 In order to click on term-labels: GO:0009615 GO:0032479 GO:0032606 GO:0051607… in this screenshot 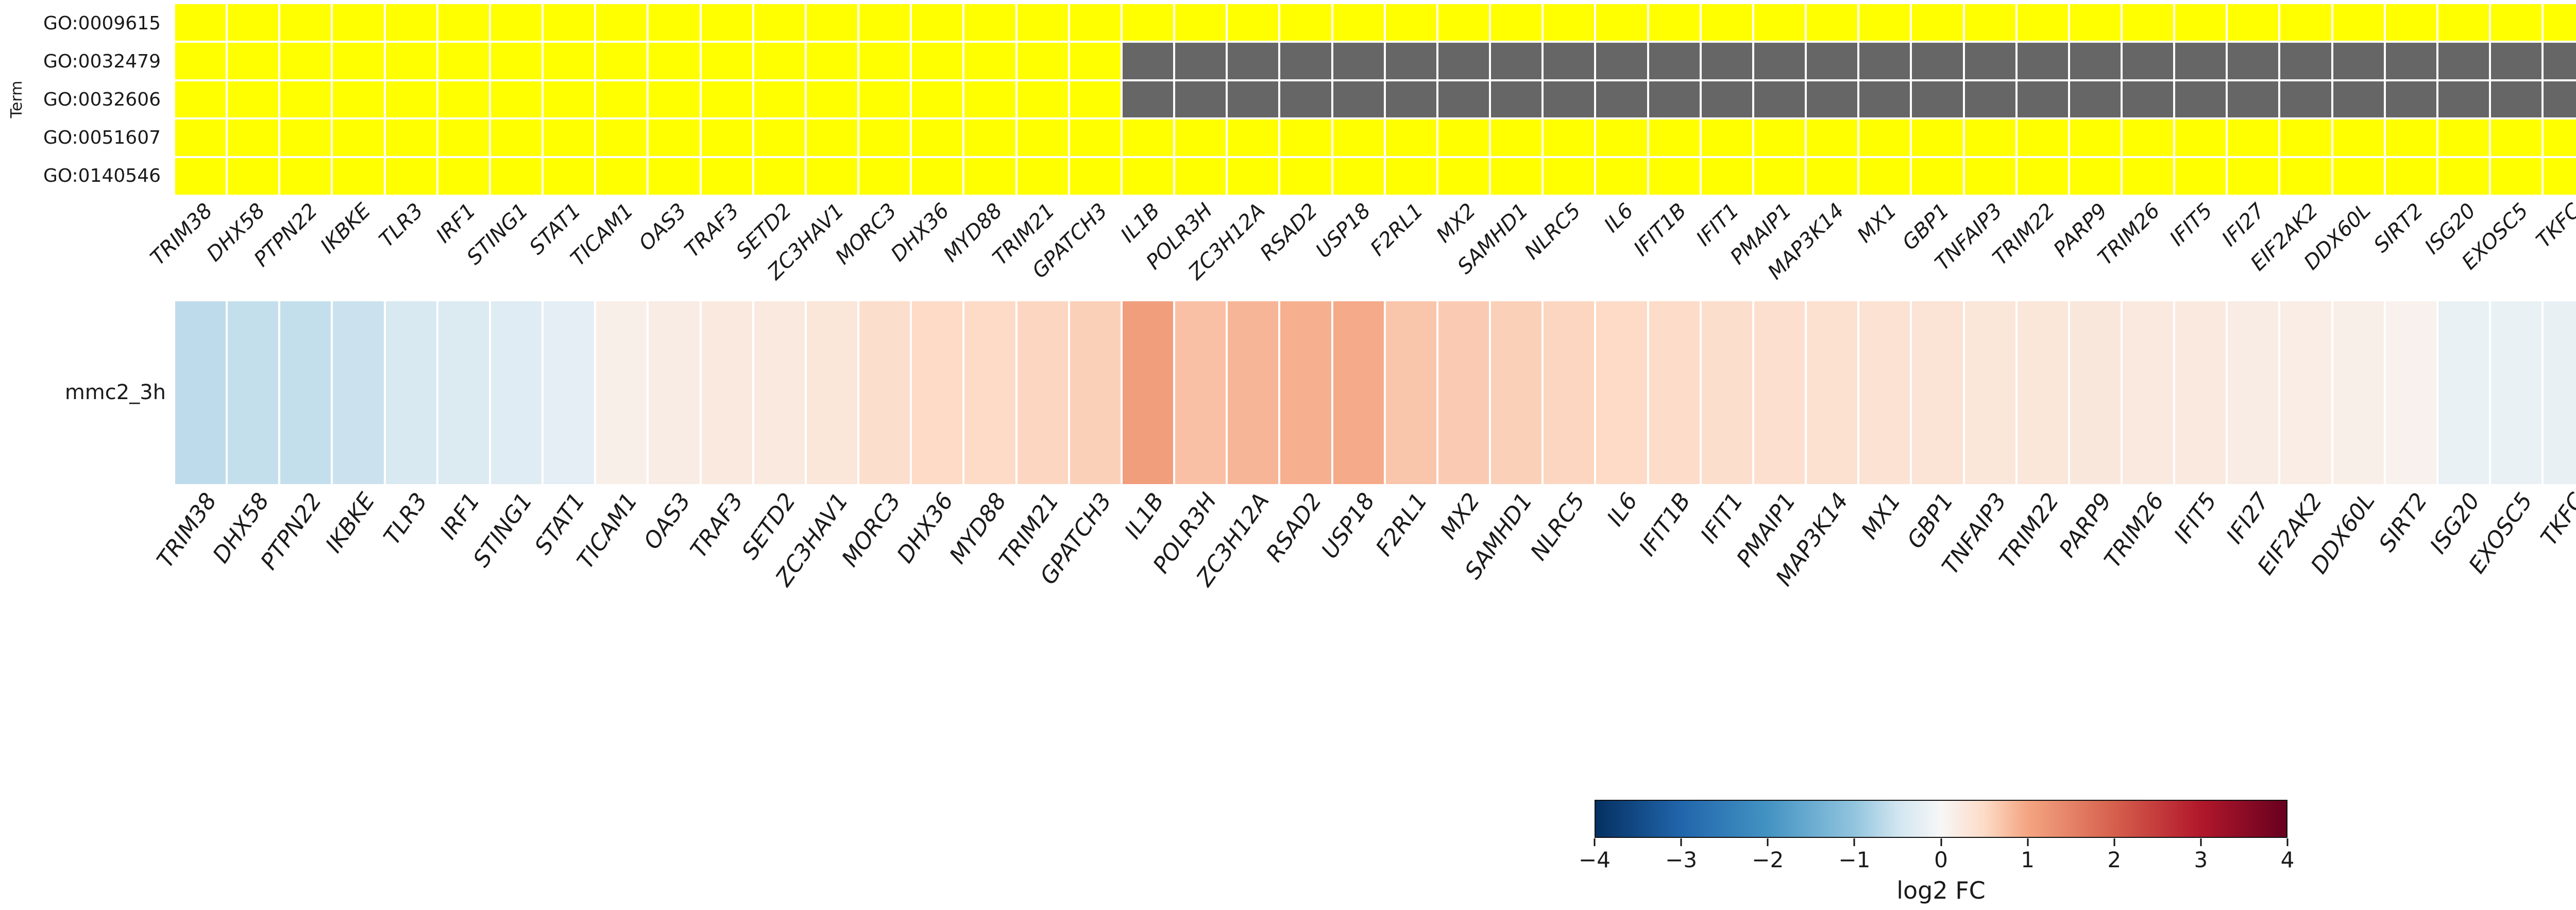, I will do `click(80, 99)`.